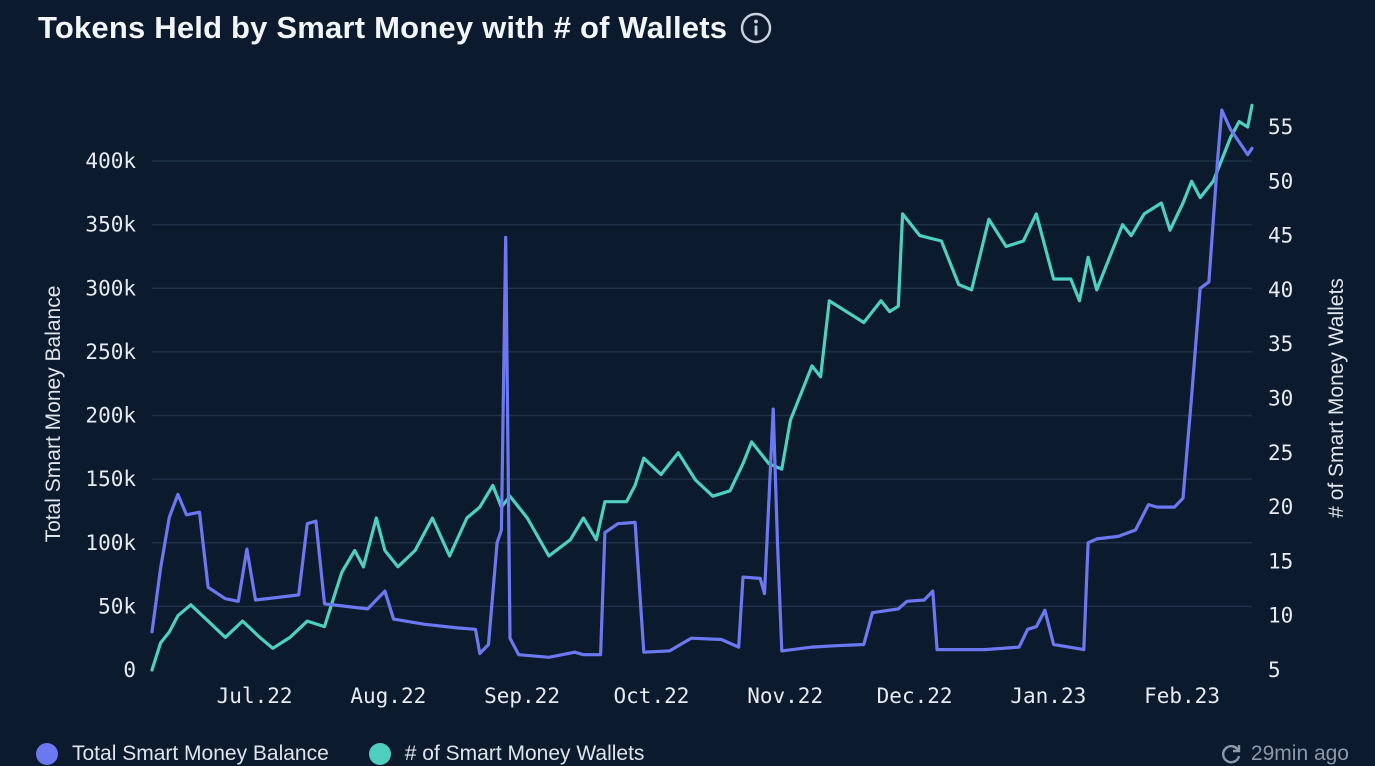  What do you see at coordinates (1280, 236) in the screenshot?
I see `right-tick-label: 45` at bounding box center [1280, 236].